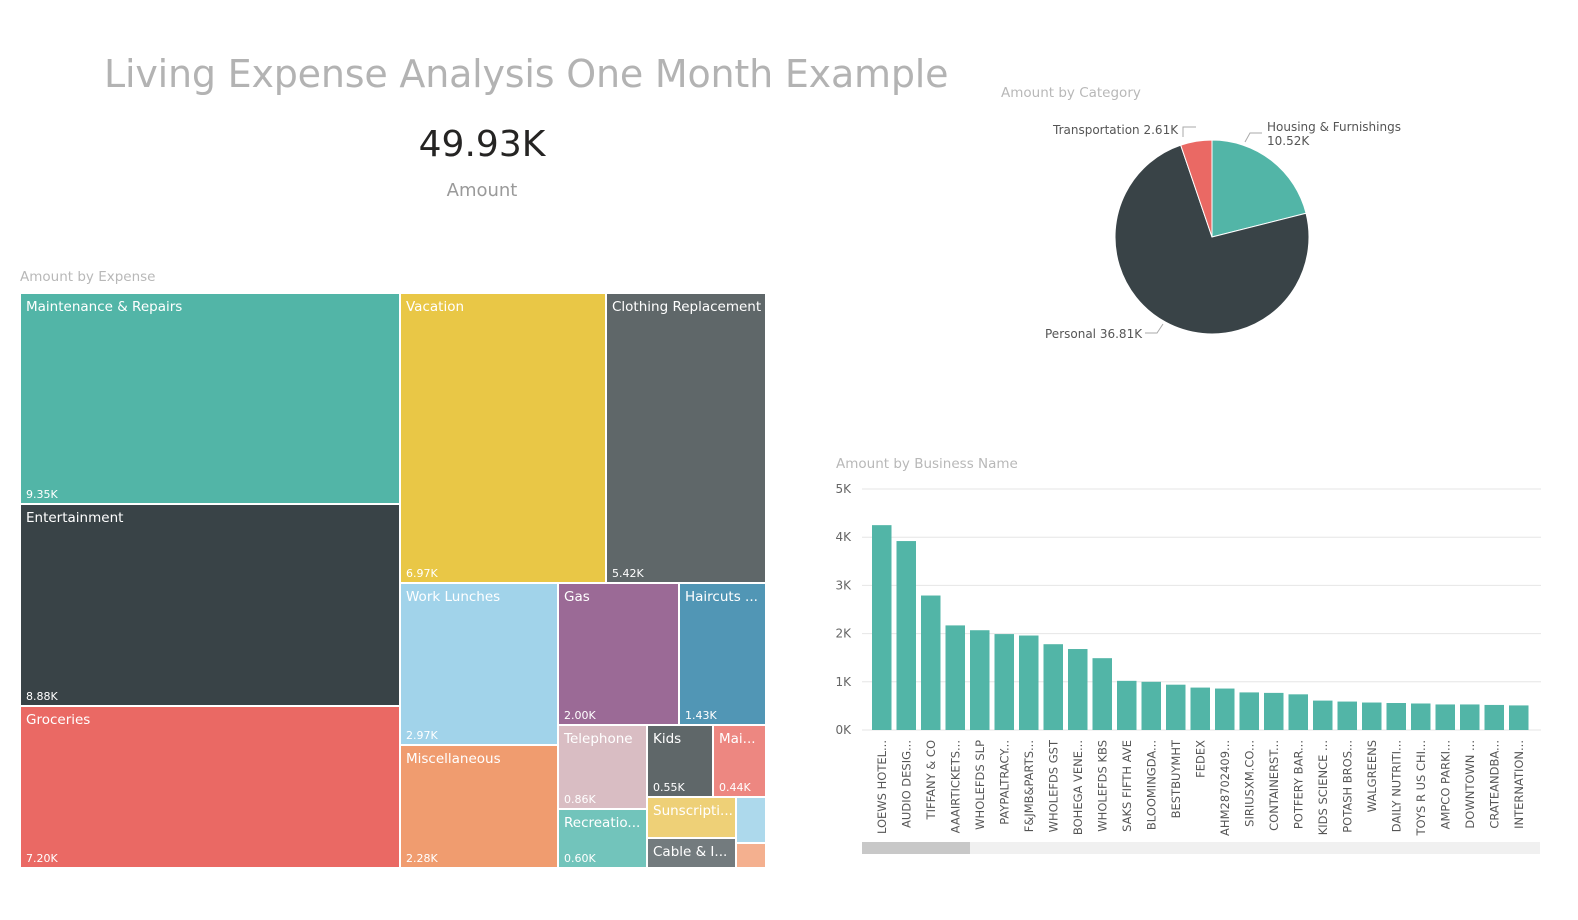  What do you see at coordinates (602, 767) in the screenshot?
I see `treemap-tile-telephone: Telephone 0.86K` at bounding box center [602, 767].